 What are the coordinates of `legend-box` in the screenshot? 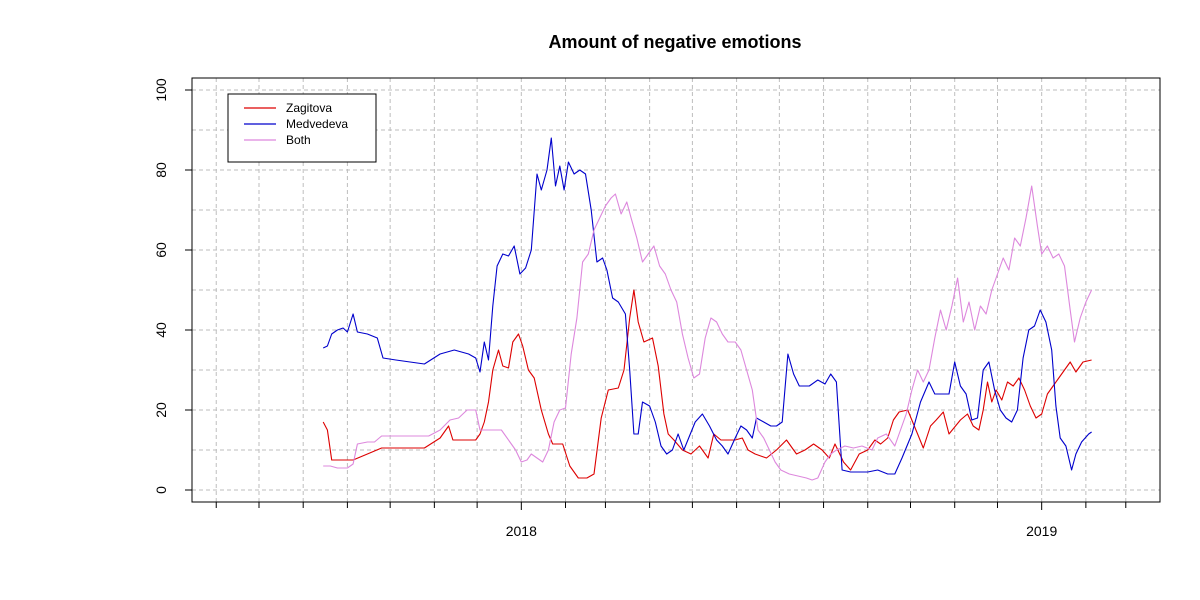 It's located at (302, 128).